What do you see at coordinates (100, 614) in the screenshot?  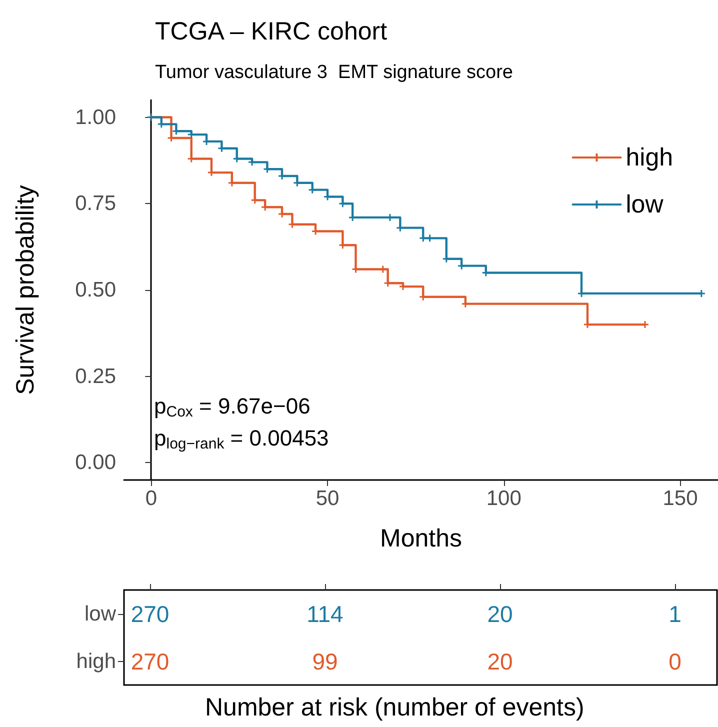 I see `category-label: low` at bounding box center [100, 614].